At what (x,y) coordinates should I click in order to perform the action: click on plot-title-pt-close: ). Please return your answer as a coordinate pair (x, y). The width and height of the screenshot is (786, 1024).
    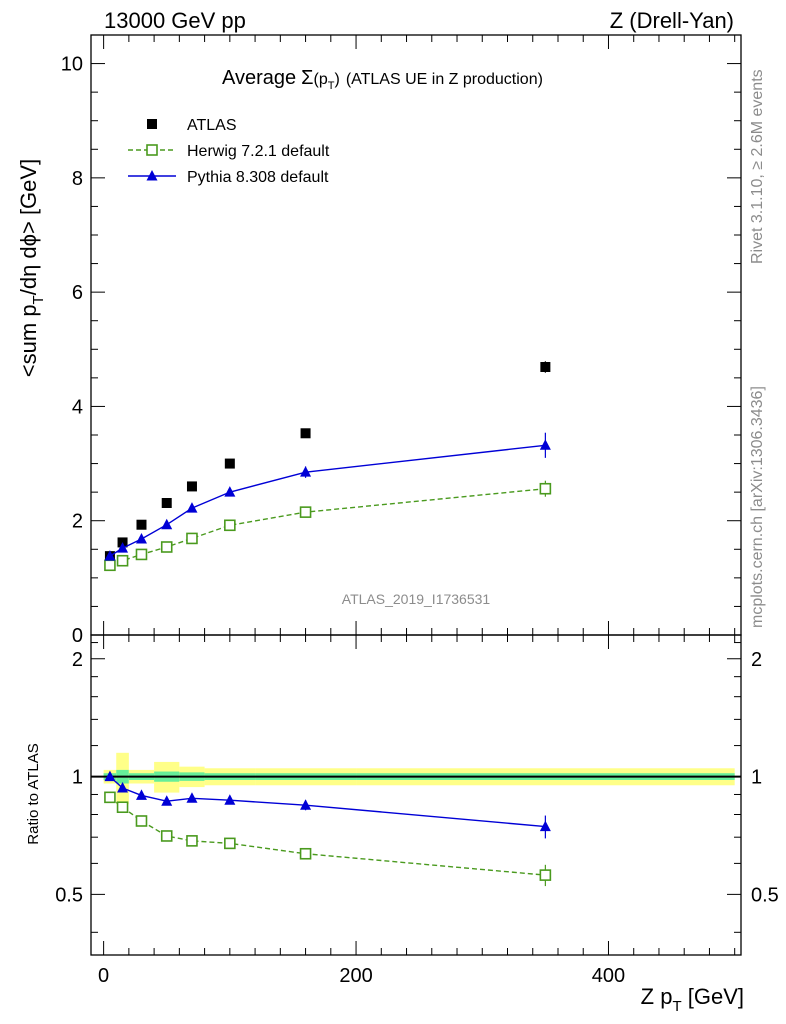
    Looking at the image, I should click on (336, 79).